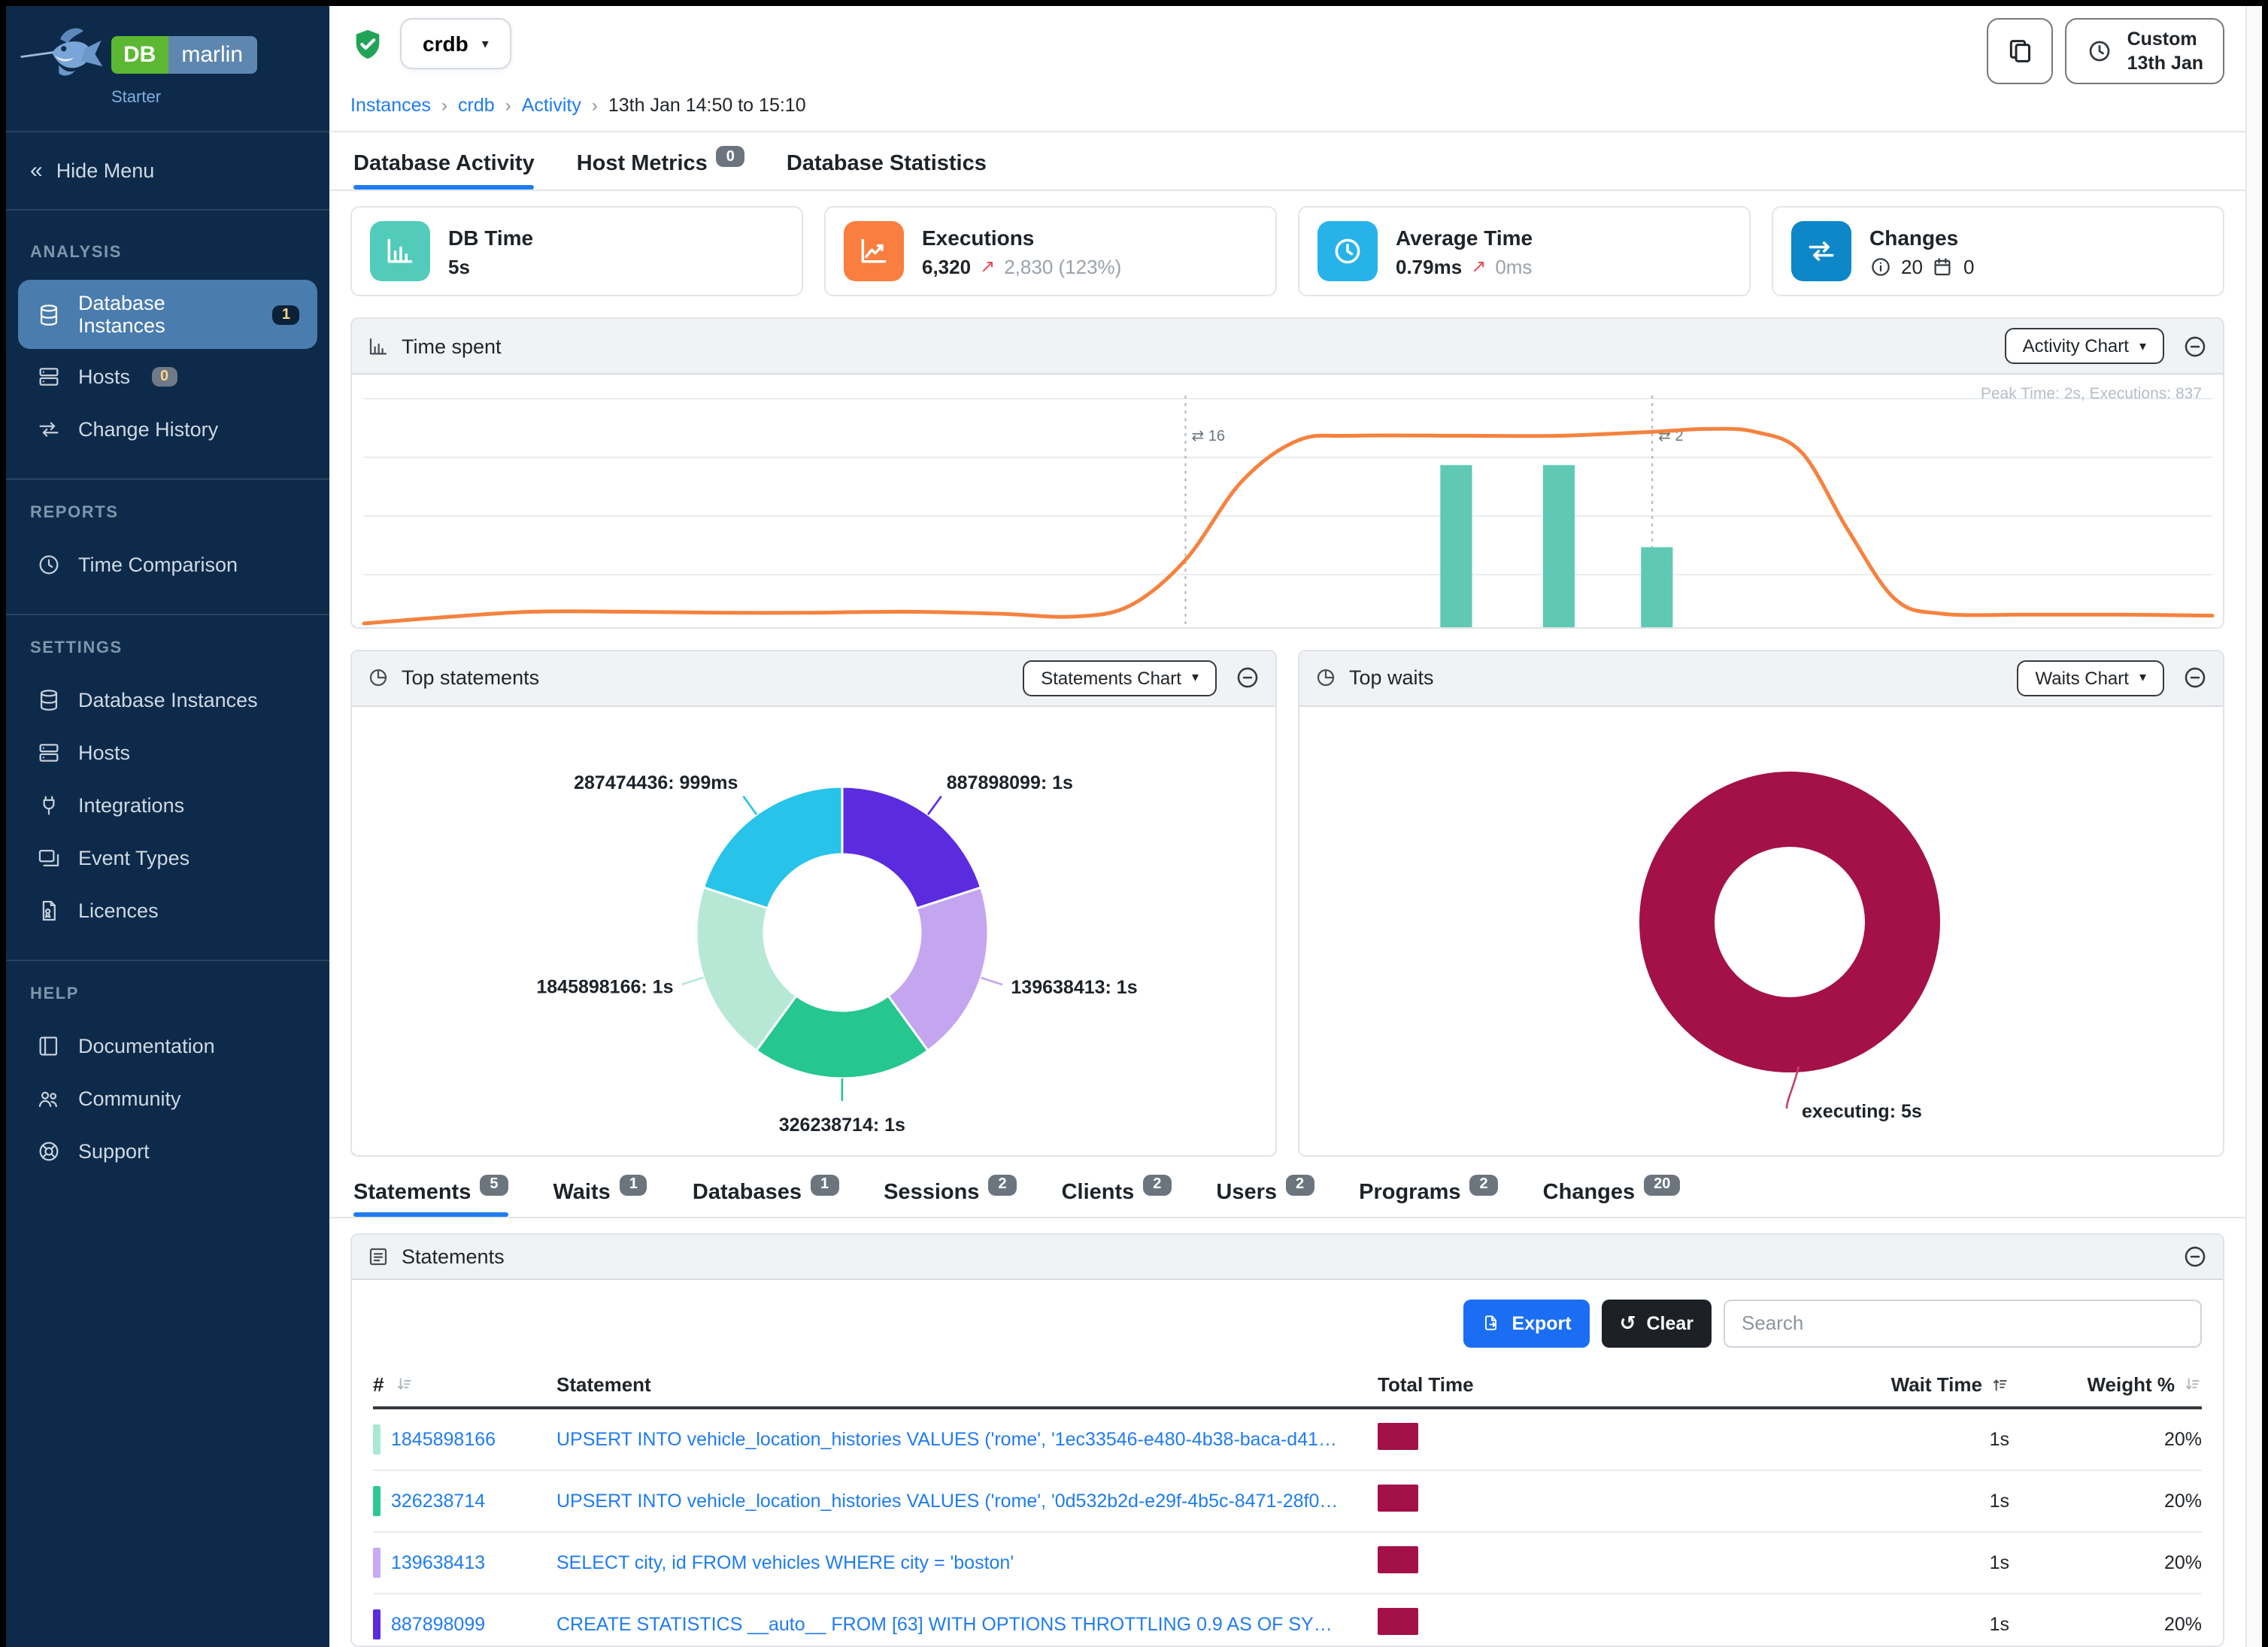 Image resolution: width=2268 pixels, height=1647 pixels. What do you see at coordinates (1963, 1323) in the screenshot?
I see `search-input` at bounding box center [1963, 1323].